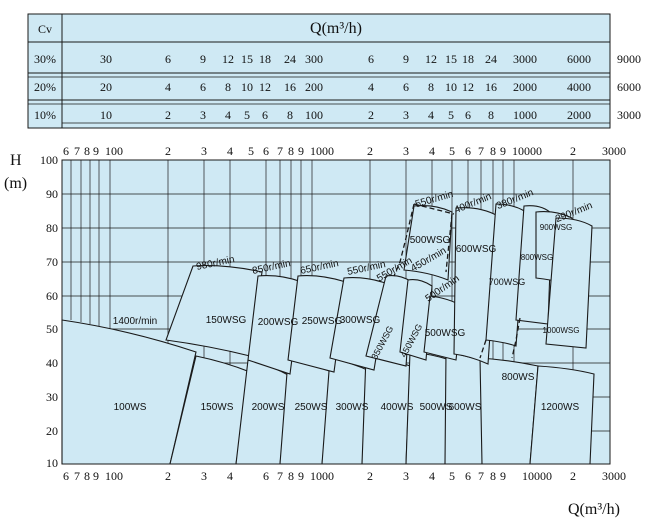  Describe the element at coordinates (49, 311) in the screenshot. I see `y-axis-ticks: 100 90 80 70 60 50 40 30 20 10` at that location.